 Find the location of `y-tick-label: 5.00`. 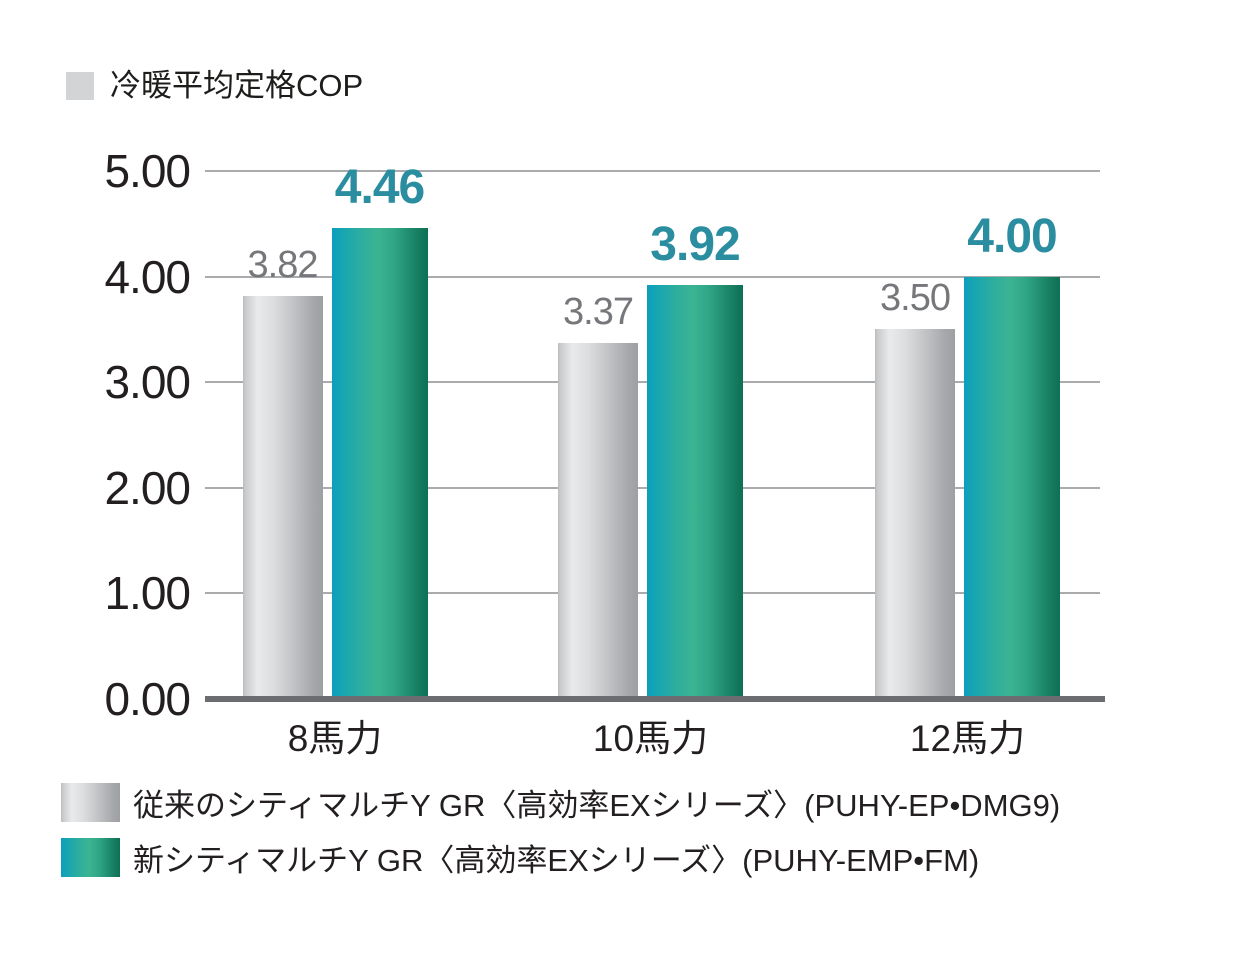

y-tick-label: 5.00 is located at coordinates (147, 171).